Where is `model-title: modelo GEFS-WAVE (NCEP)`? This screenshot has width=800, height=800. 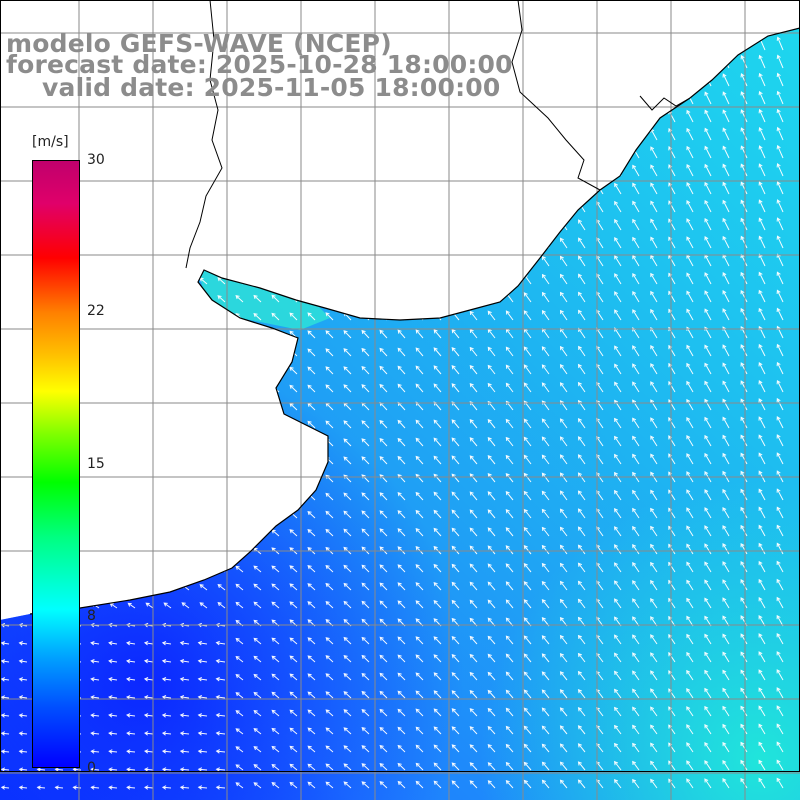
model-title: modelo GEFS-WAVE (NCEP) is located at coordinates (199, 43).